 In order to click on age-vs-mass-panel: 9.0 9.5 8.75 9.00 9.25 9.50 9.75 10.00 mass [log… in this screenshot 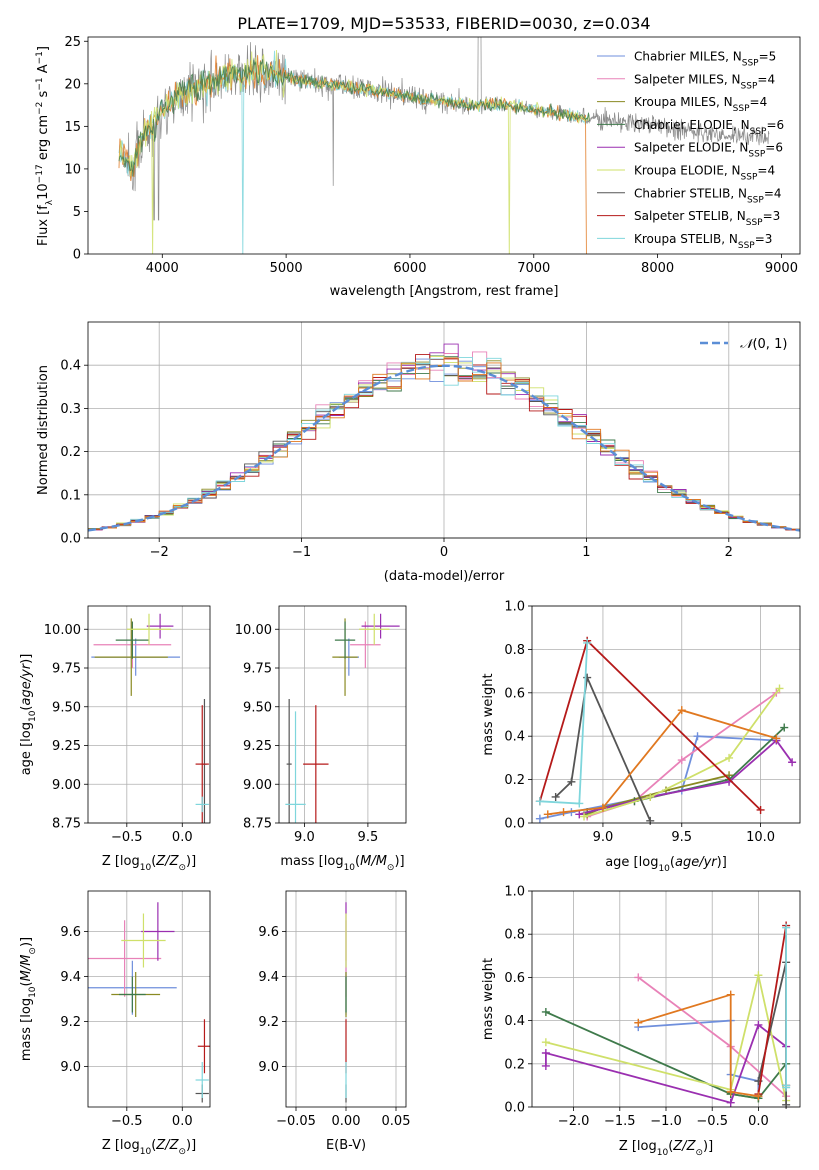, I will do `click(321, 739)`.